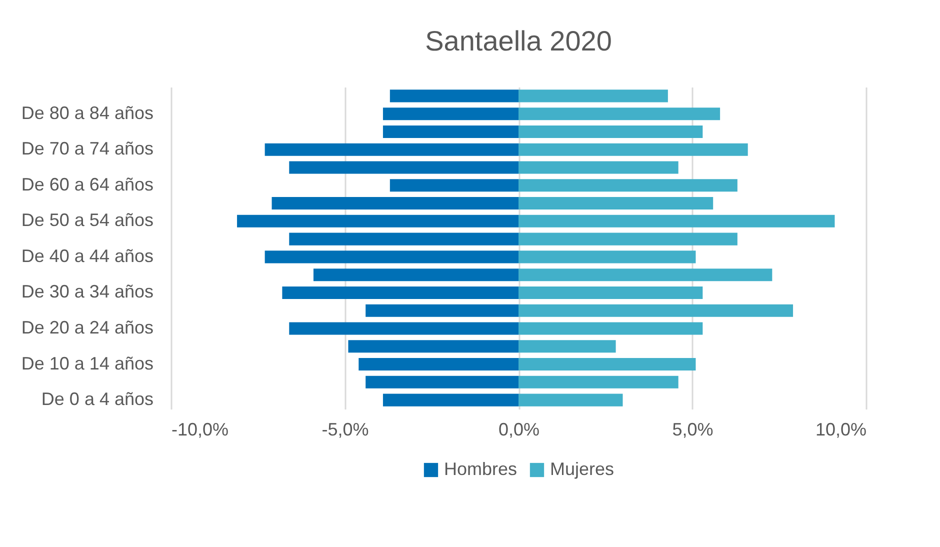 This screenshot has height=547, width=940. What do you see at coordinates (345, 430) in the screenshot?
I see `x-tick-label: -5,0%` at bounding box center [345, 430].